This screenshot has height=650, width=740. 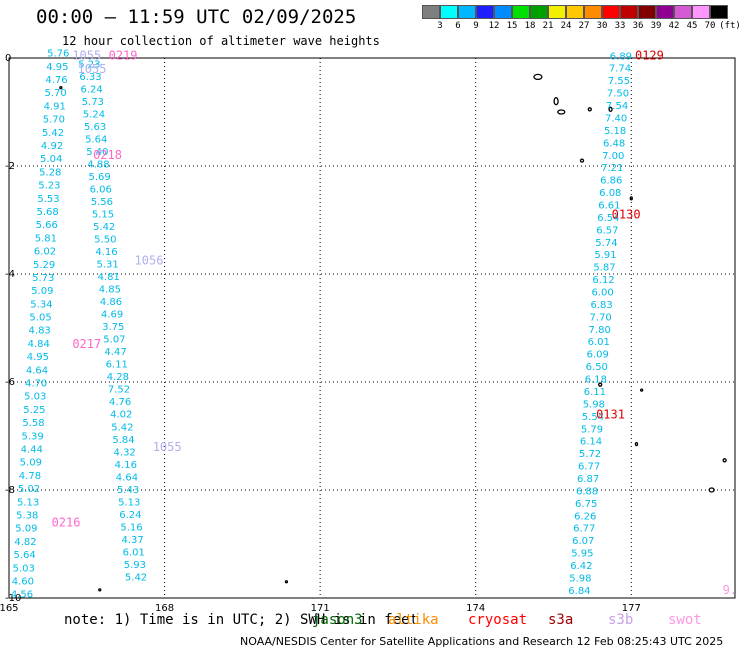 What do you see at coordinates (729, 26) in the screenshot?
I see `scale-tick-label: (ft)` at bounding box center [729, 26].